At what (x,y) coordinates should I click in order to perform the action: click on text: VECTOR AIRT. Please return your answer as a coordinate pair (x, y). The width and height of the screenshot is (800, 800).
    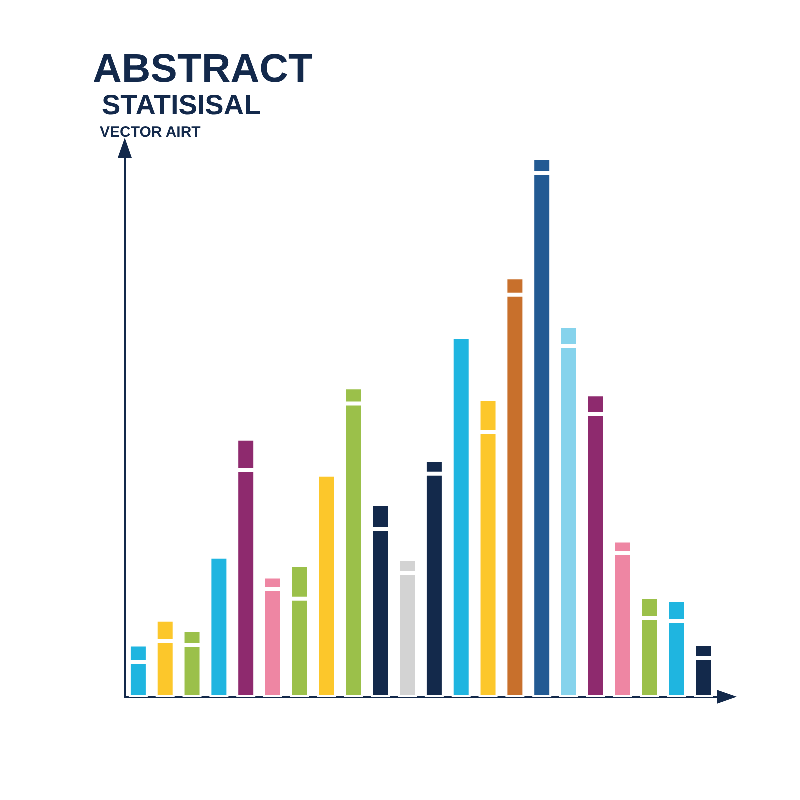
    Looking at the image, I should click on (150, 132).